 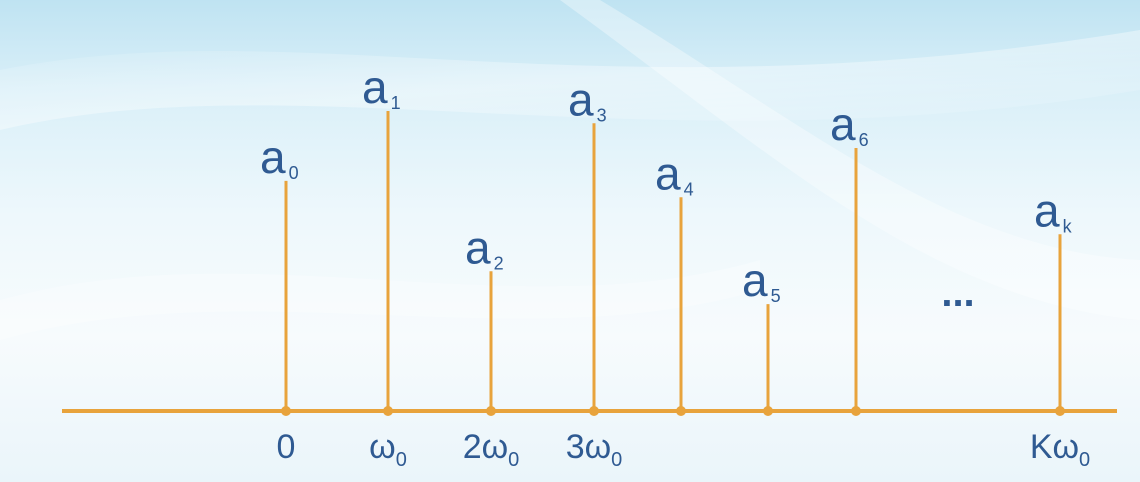 What do you see at coordinates (286, 447) in the screenshot?
I see `tick-label-0: 0` at bounding box center [286, 447].